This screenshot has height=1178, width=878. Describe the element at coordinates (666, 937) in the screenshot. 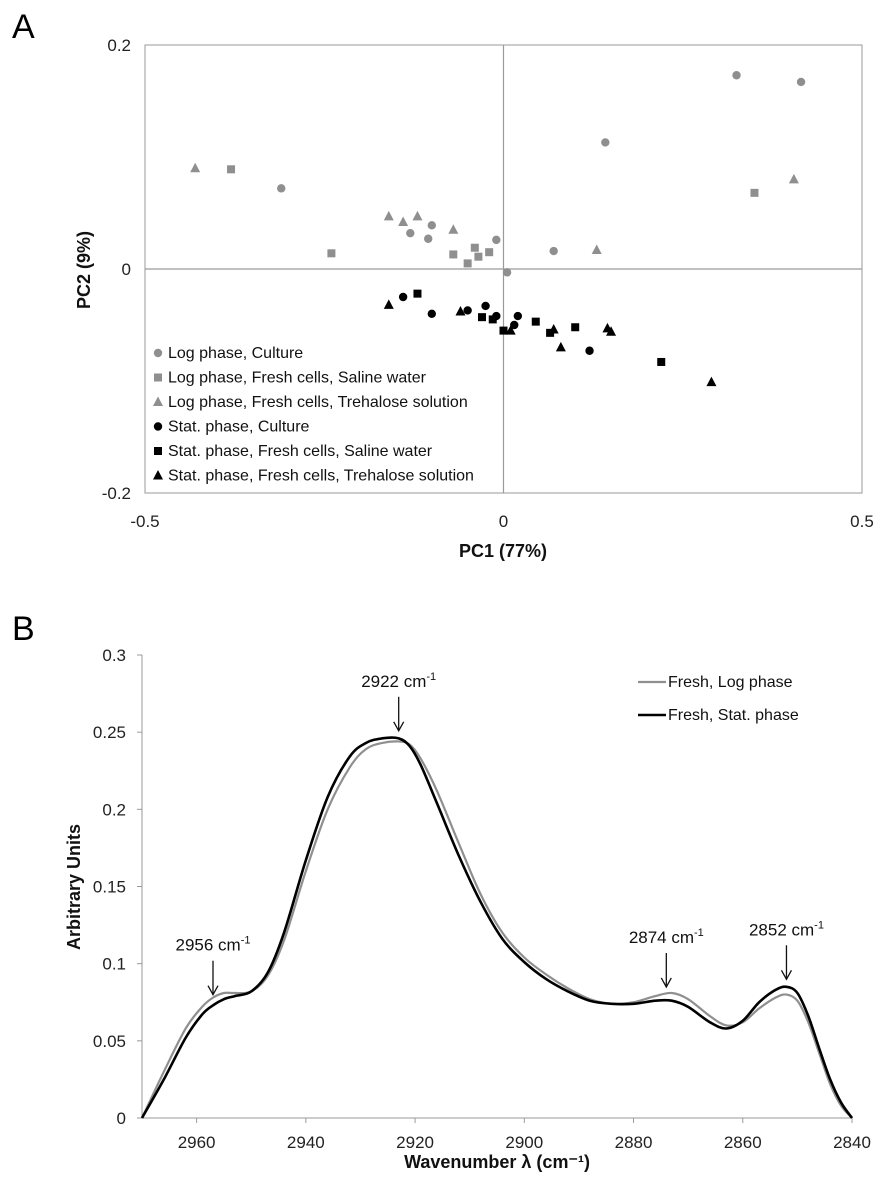

I see `annotation-label: 2874 cm-1` at that location.